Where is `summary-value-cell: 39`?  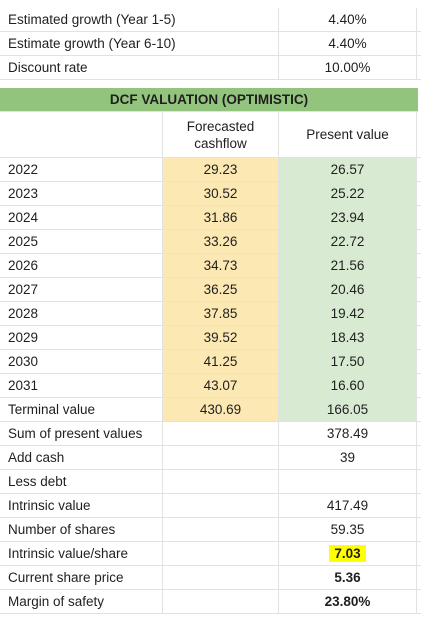 summary-value-cell: 39 is located at coordinates (348, 457).